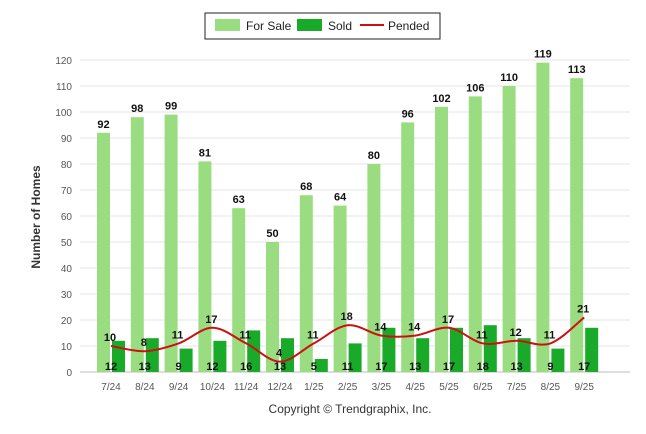 This screenshot has height=434, width=646. Describe the element at coordinates (145, 387) in the screenshot. I see `x-tick-label: 8/24` at that location.